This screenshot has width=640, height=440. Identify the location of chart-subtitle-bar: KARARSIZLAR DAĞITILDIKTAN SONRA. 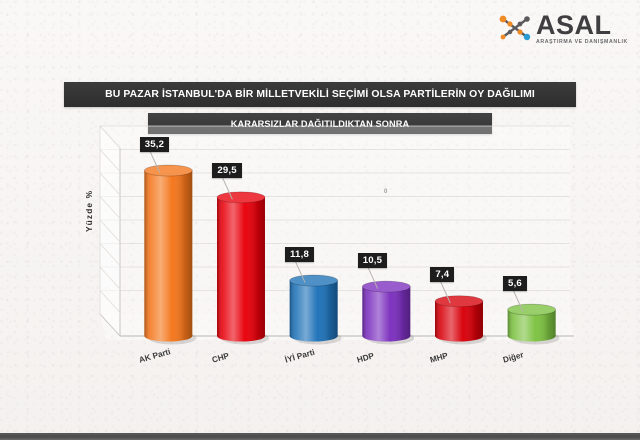
(320, 123).